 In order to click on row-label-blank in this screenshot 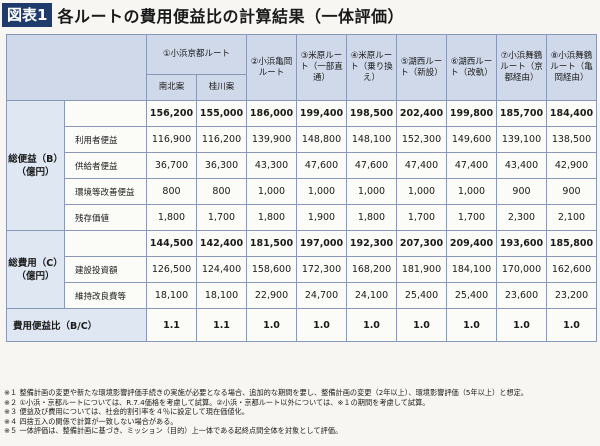, I will do `click(105, 243)`.